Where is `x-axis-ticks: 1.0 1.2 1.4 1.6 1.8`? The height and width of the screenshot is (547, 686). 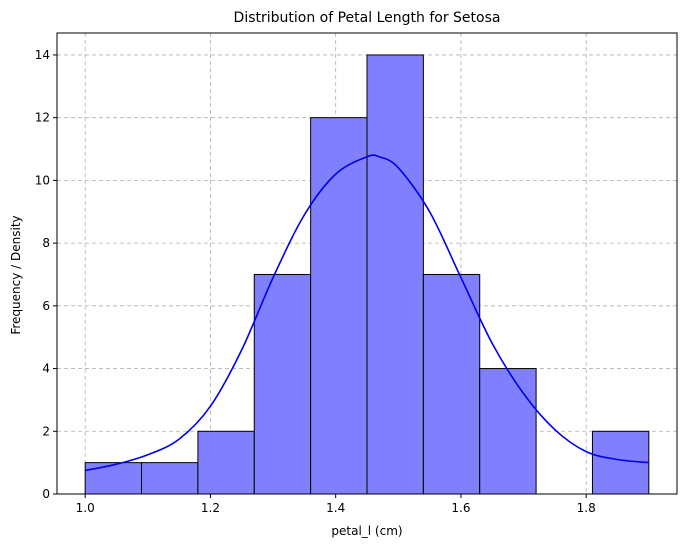 x-axis-ticks: 1.0 1.2 1.4 1.6 1.8 is located at coordinates (336, 504).